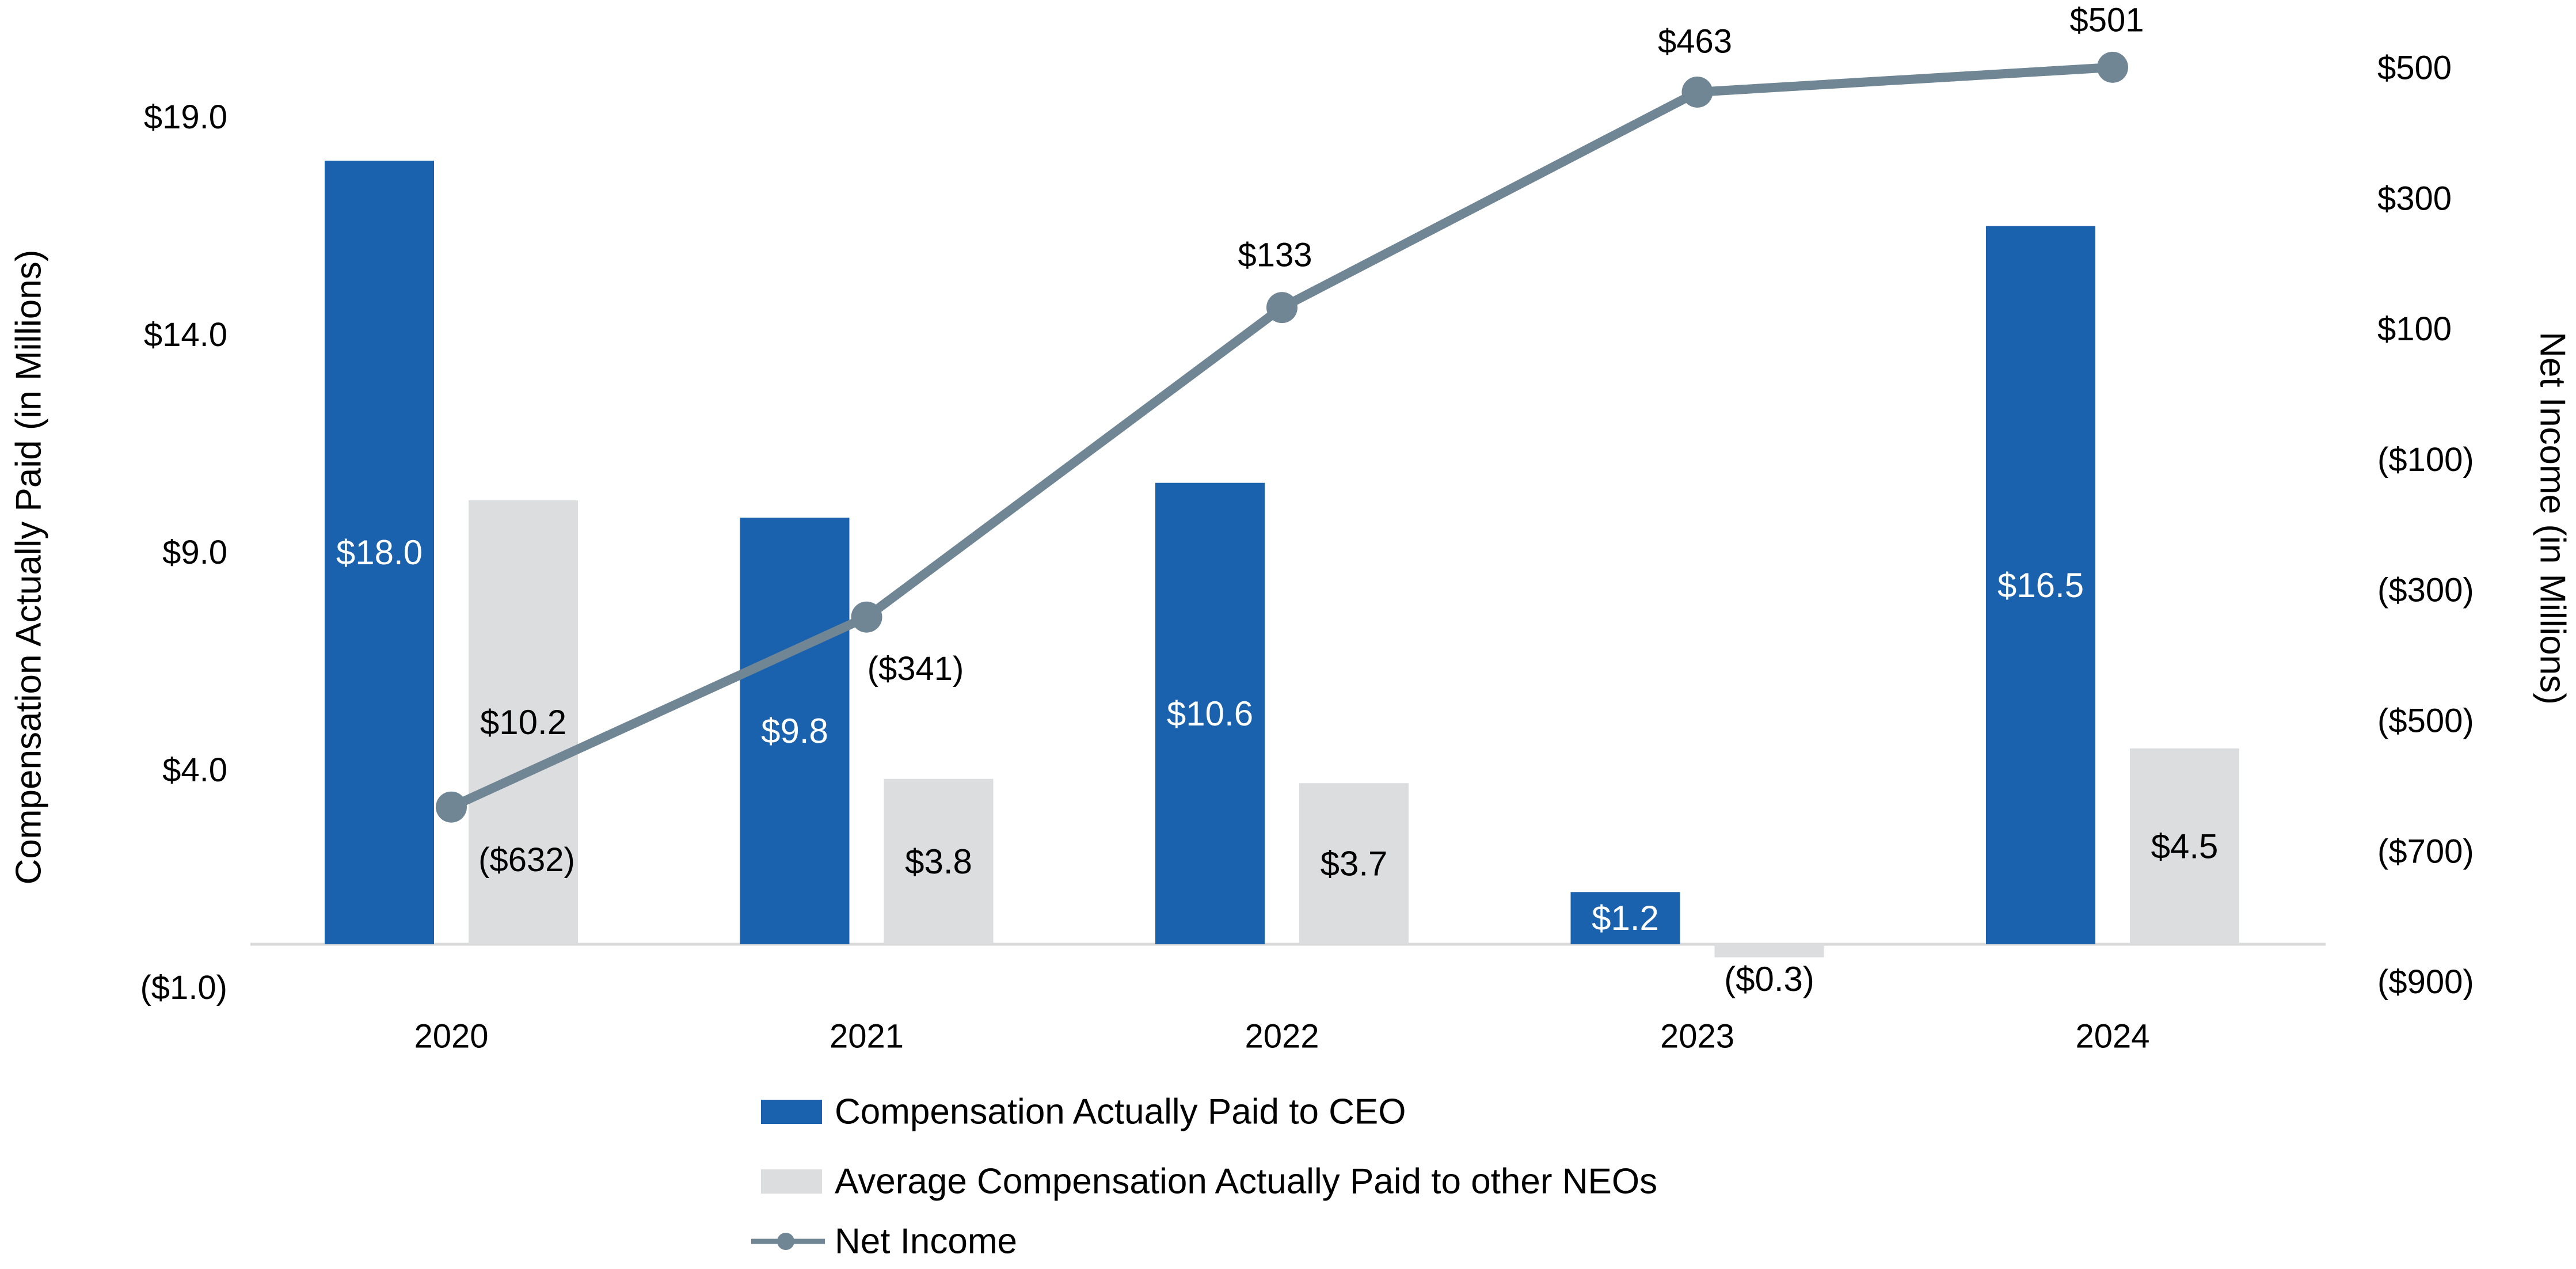  I want to click on bar-ceo-label: $9.8, so click(795, 731).